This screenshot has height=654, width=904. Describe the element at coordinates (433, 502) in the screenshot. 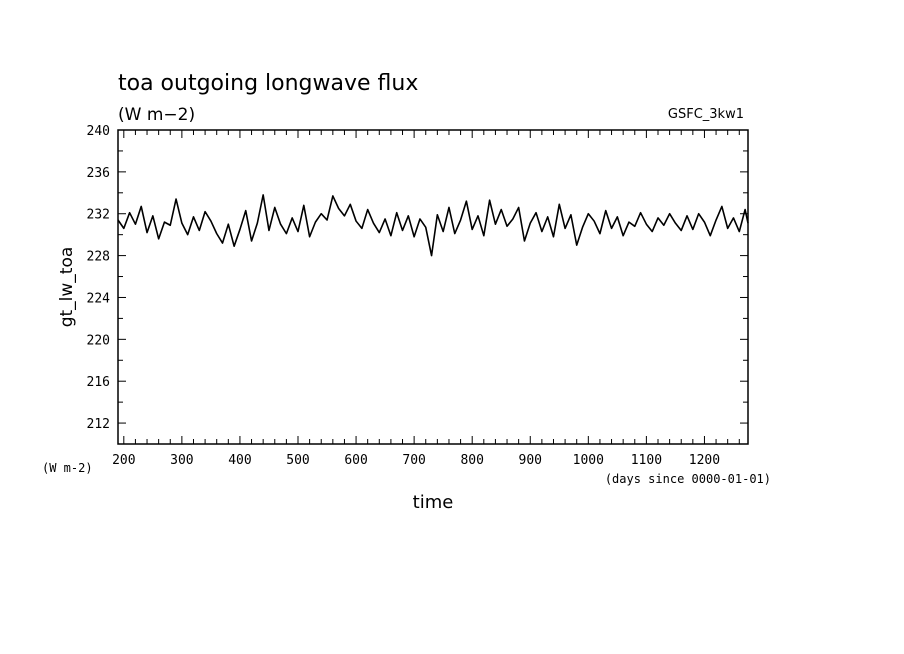

I see `x-axis-label: time` at that location.